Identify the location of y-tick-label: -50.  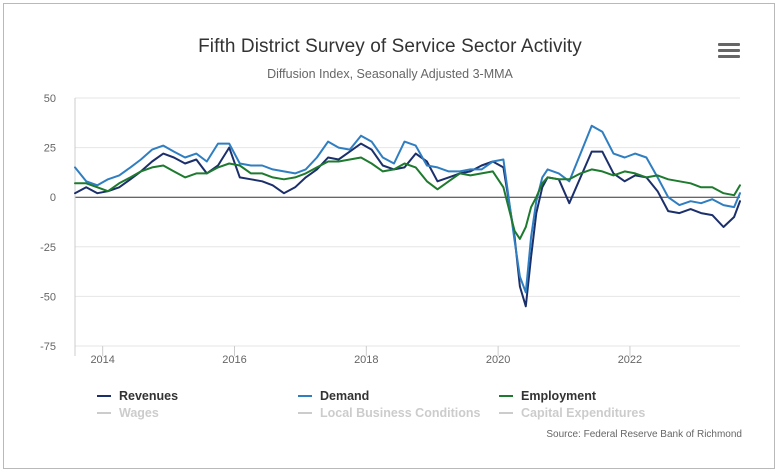
(48, 297).